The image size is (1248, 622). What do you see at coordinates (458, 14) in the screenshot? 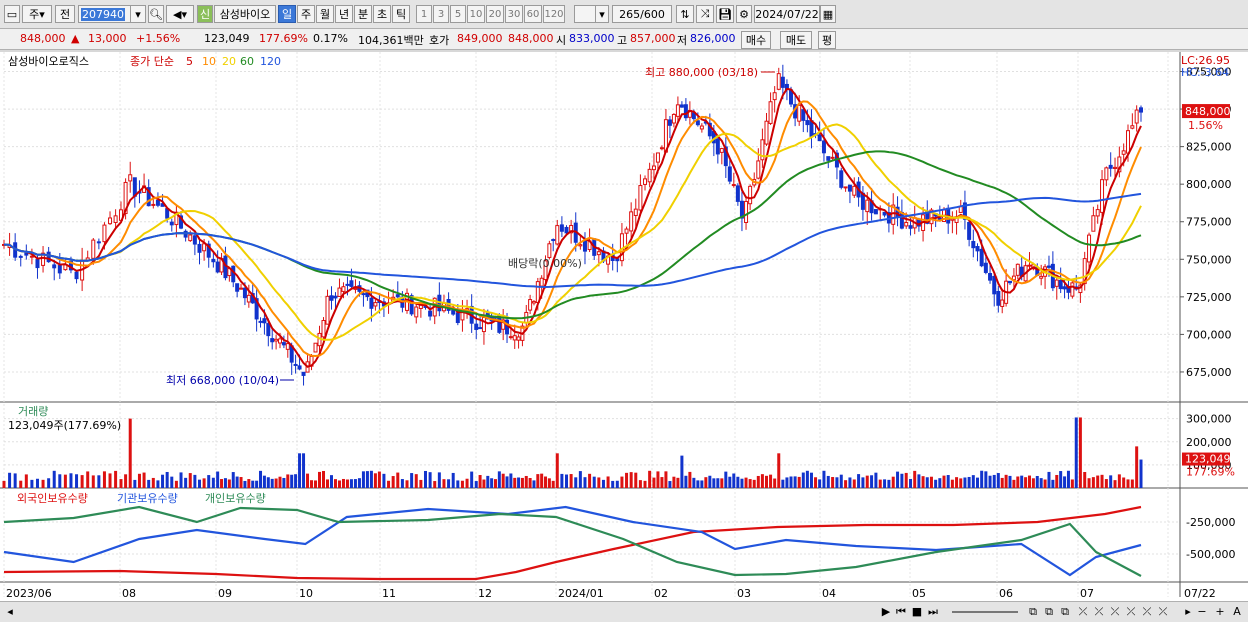
I see `interval-button-5: 5` at bounding box center [458, 14].